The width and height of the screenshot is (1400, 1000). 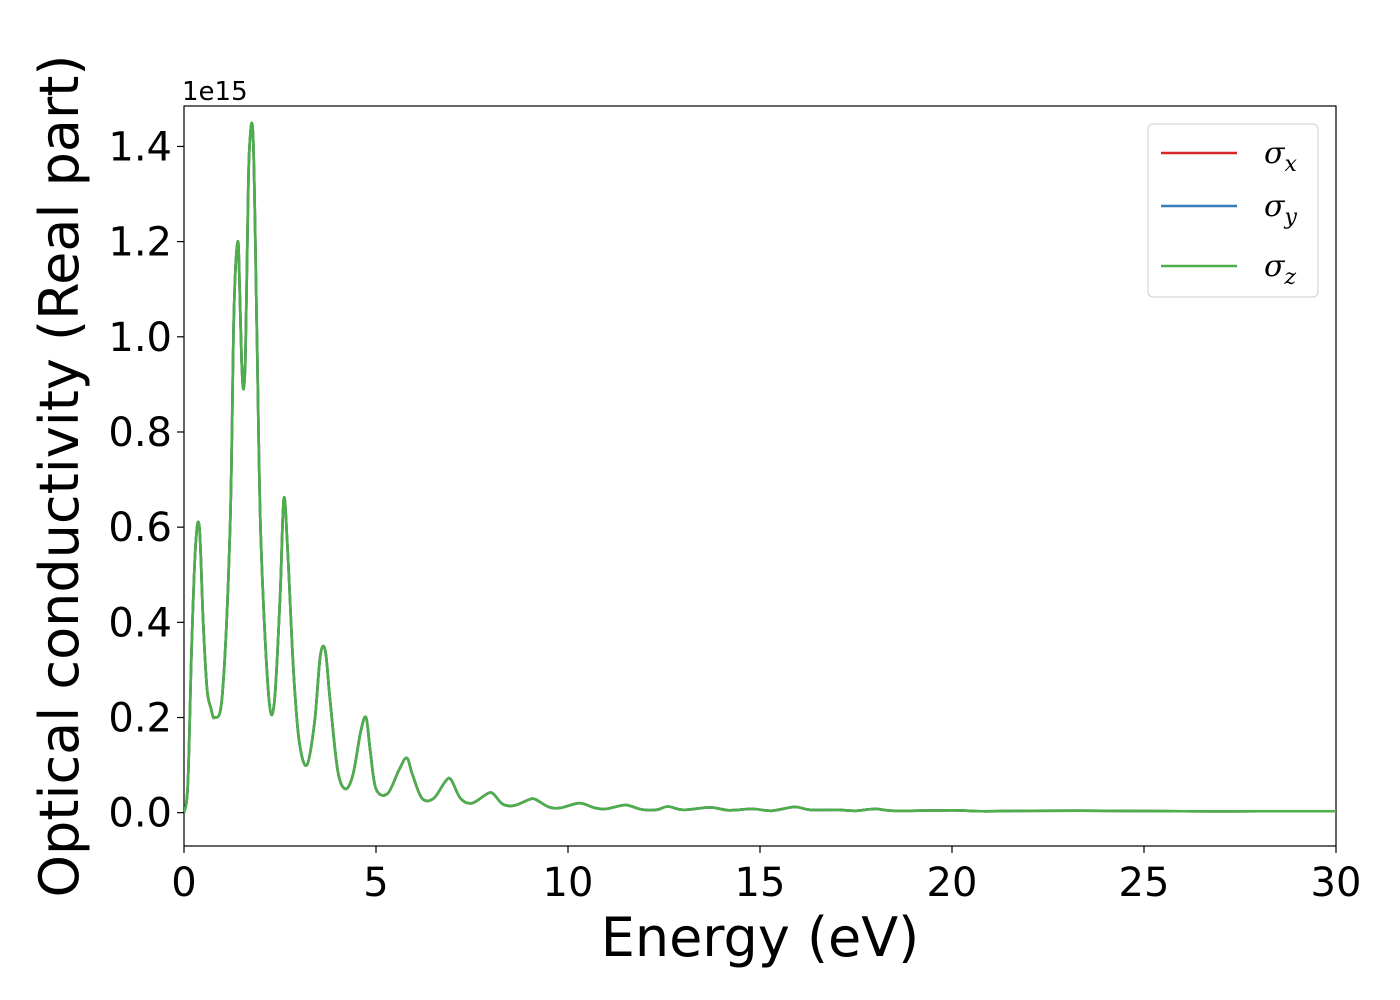 I want to click on y-axis-offset-label: 1e15, so click(x=215, y=92).